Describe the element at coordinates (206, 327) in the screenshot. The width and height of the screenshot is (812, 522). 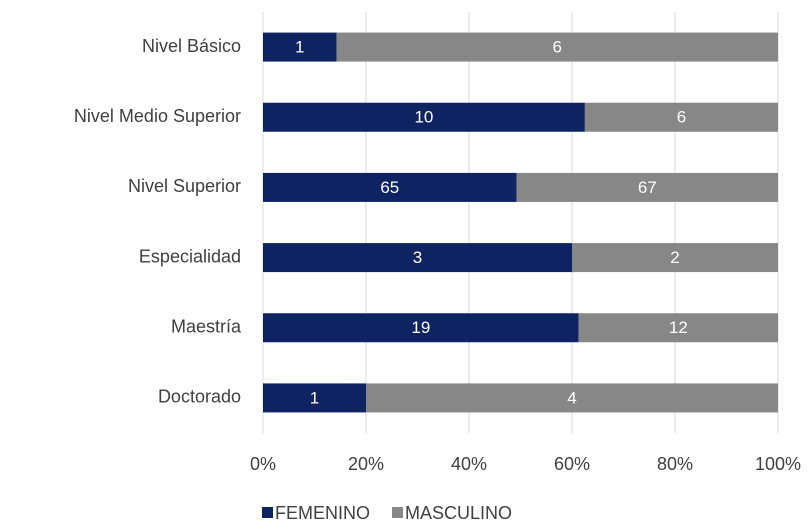
I see `y-tick-label: Maestría` at that location.